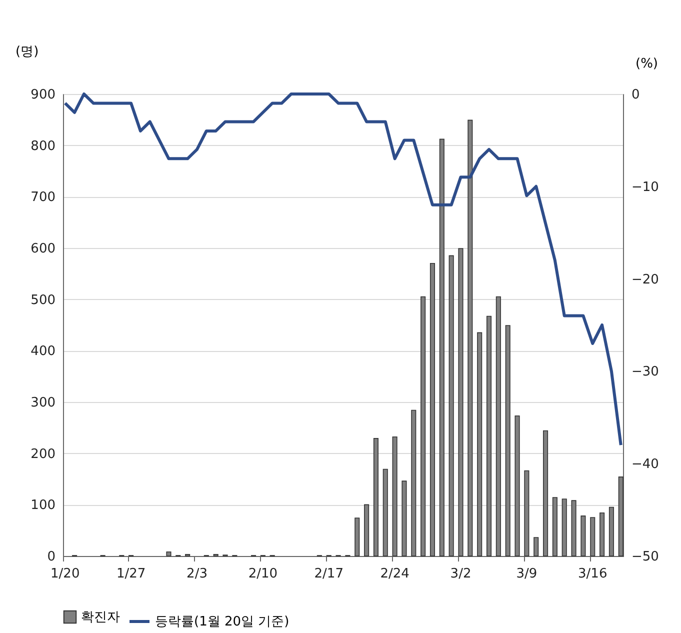 This screenshot has height=633, width=681. What do you see at coordinates (222, 622) in the screenshot?
I see `legend-label: 등락률(1월 20일 기준)` at bounding box center [222, 622].